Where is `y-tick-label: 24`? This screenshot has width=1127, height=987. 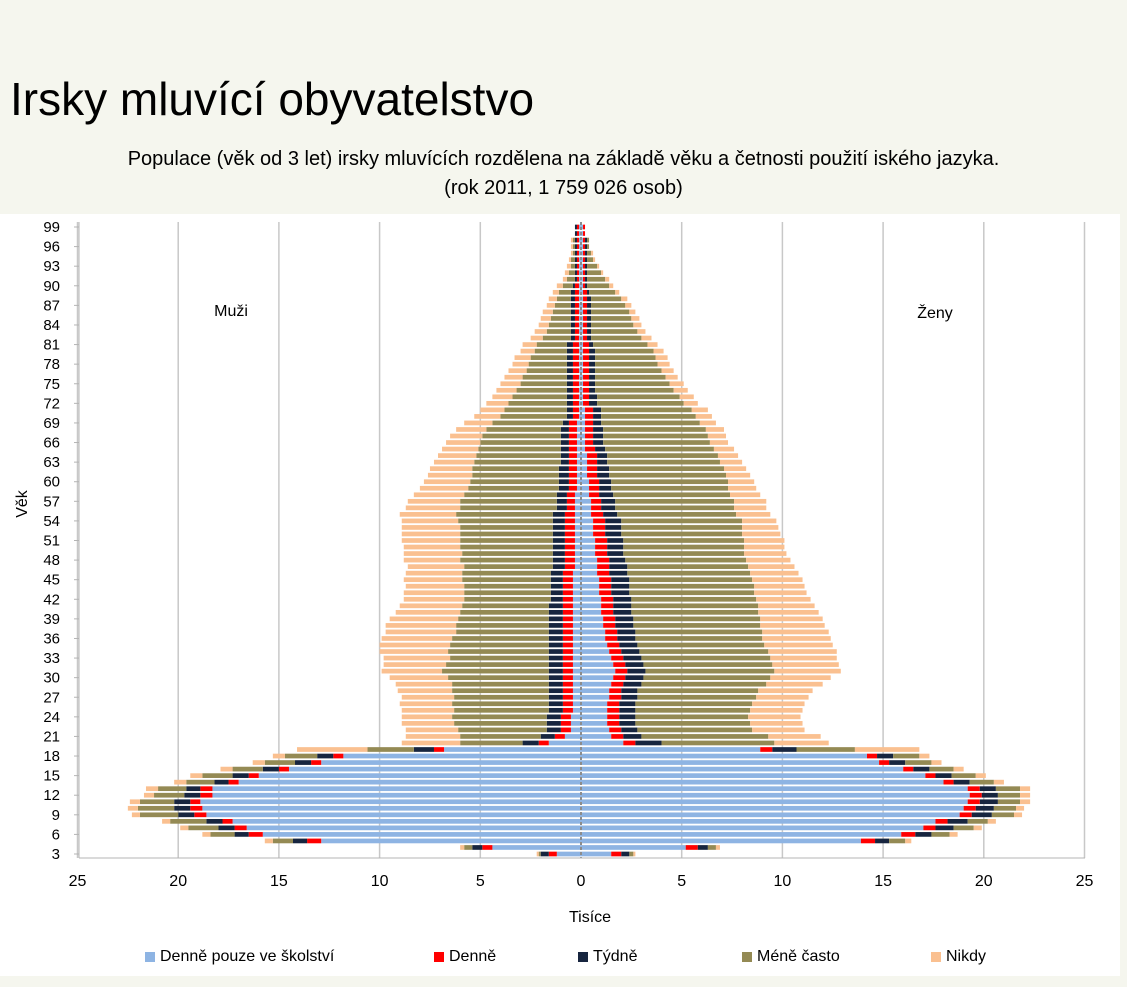
y-tick-label: 24 is located at coordinates (51, 717).